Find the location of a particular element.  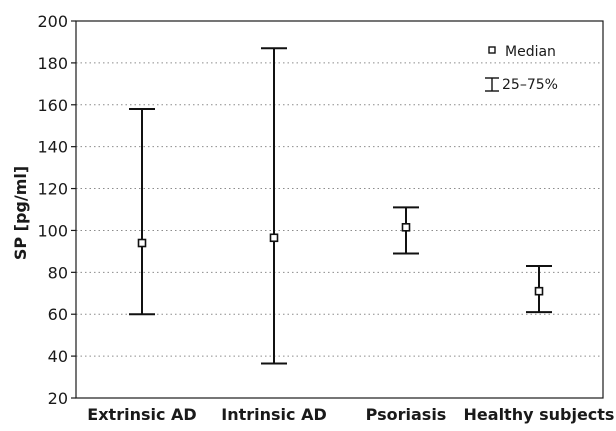

y-tick-label: 80 is located at coordinates (58, 272).